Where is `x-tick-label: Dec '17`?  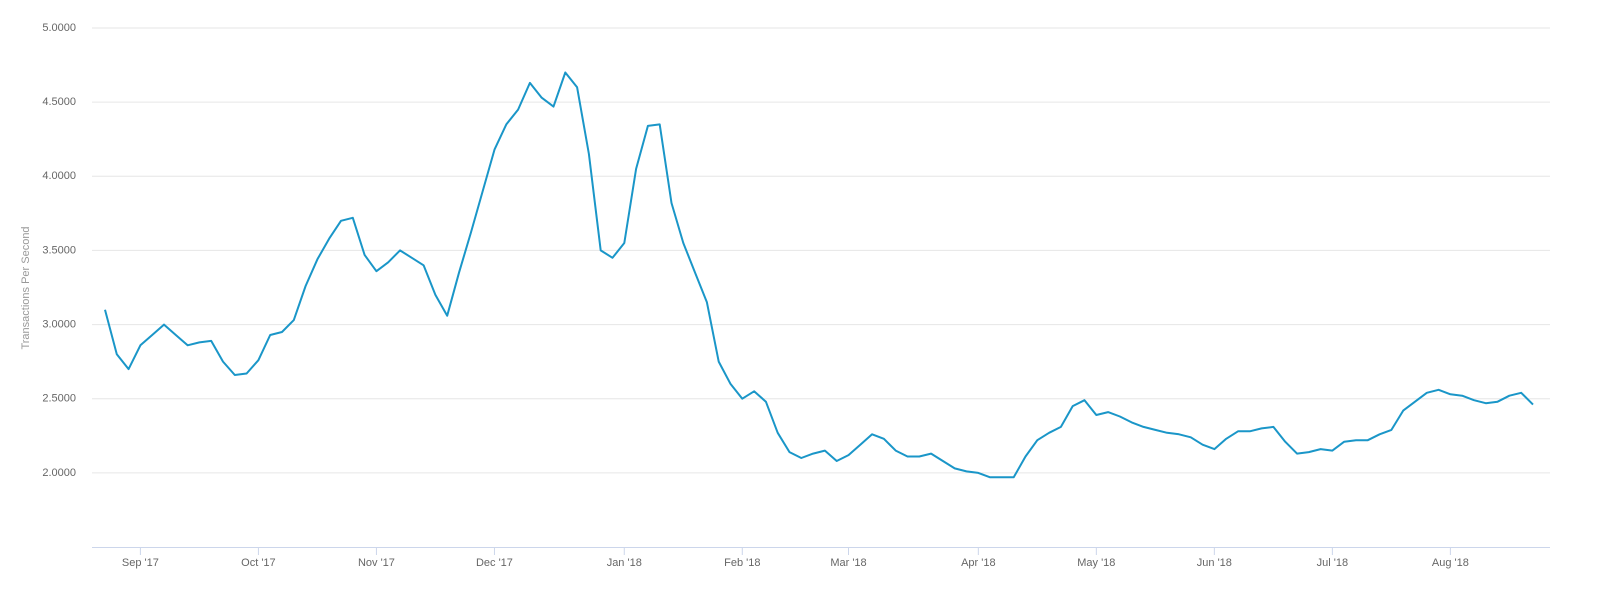 x-tick-label: Dec '17 is located at coordinates (494, 563).